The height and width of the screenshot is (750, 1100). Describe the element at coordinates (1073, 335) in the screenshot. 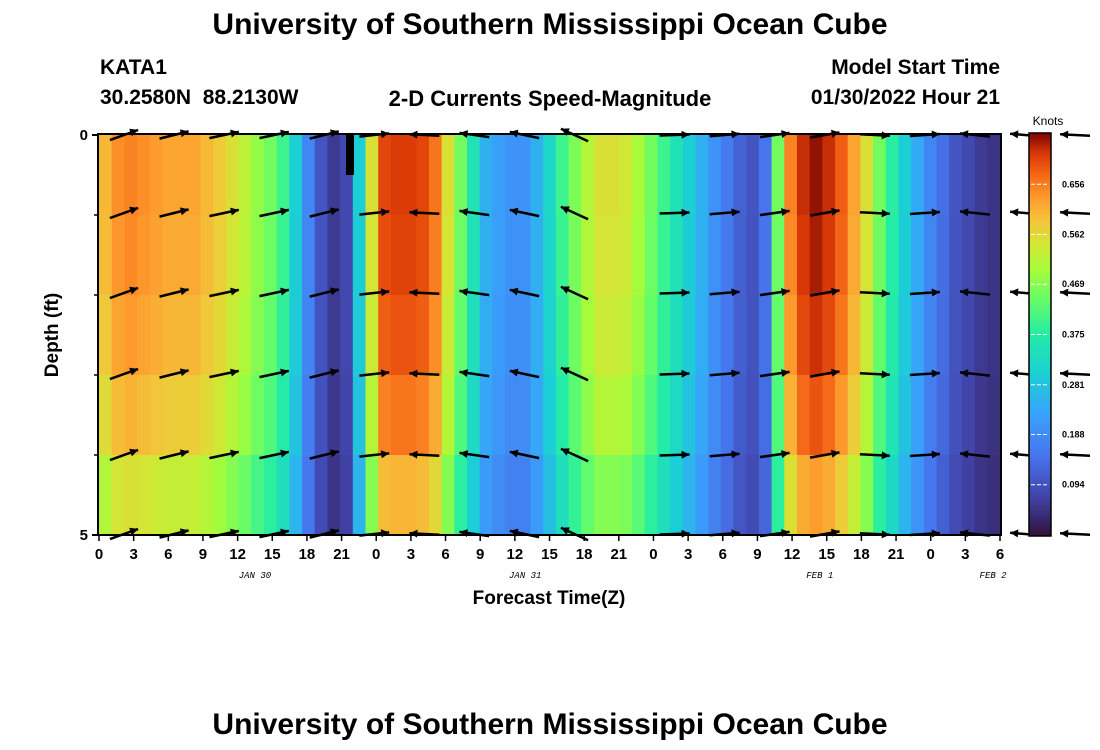

I see `colorbar-tick-label: 0.375` at that location.